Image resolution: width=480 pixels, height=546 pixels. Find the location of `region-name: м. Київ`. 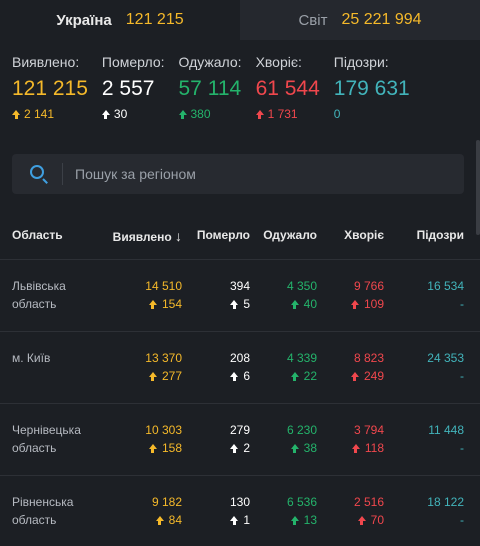

region-name: м. Київ is located at coordinates (31, 358).